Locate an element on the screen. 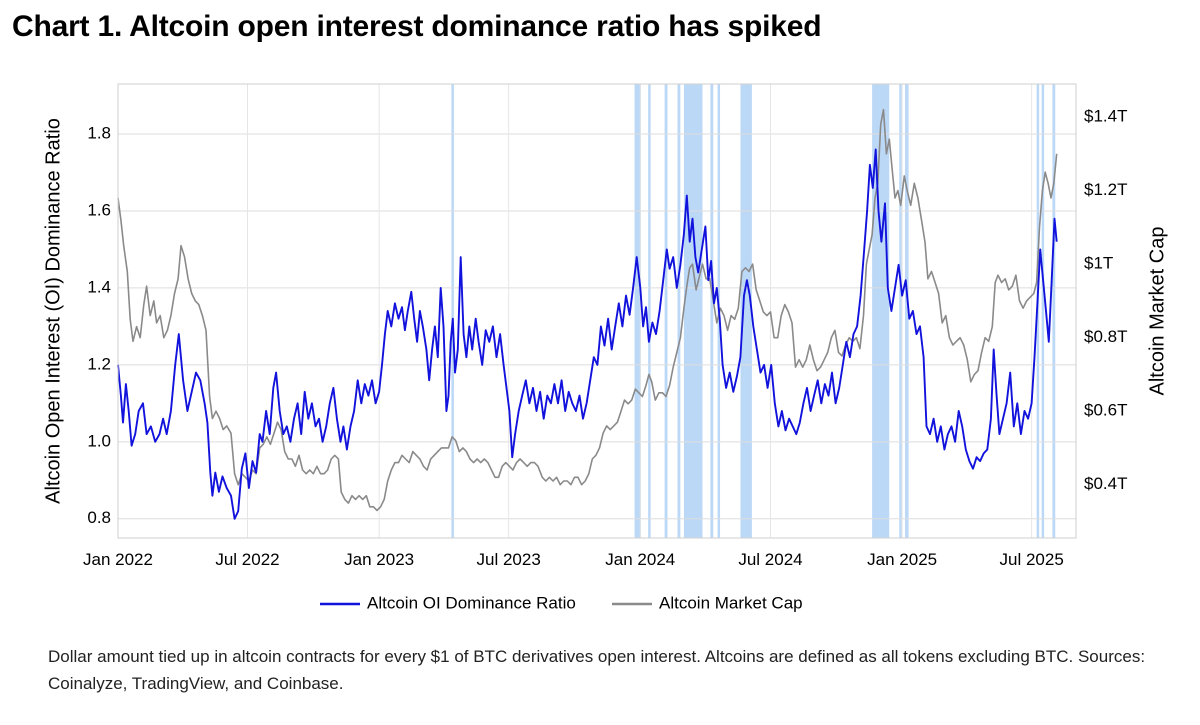 This screenshot has height=725, width=1200. y-tick-label: 1.8 is located at coordinates (99, 133).